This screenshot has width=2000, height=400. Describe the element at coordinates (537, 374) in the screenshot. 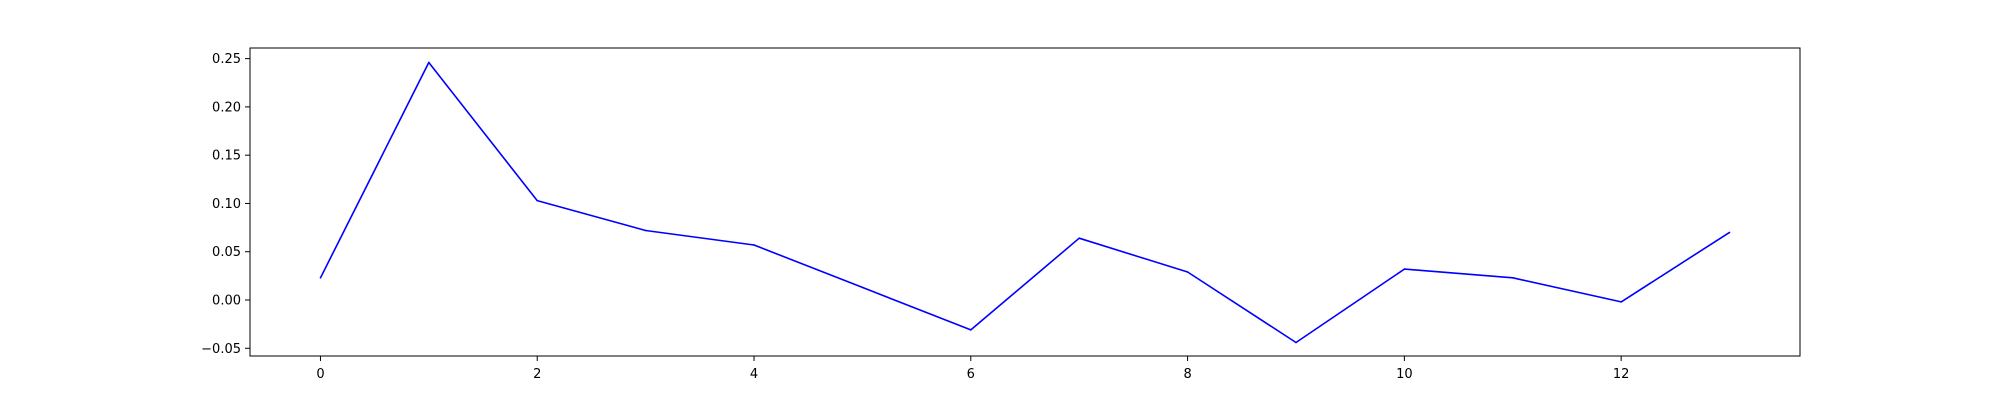

I see `x-tick-label: 2` at that location.